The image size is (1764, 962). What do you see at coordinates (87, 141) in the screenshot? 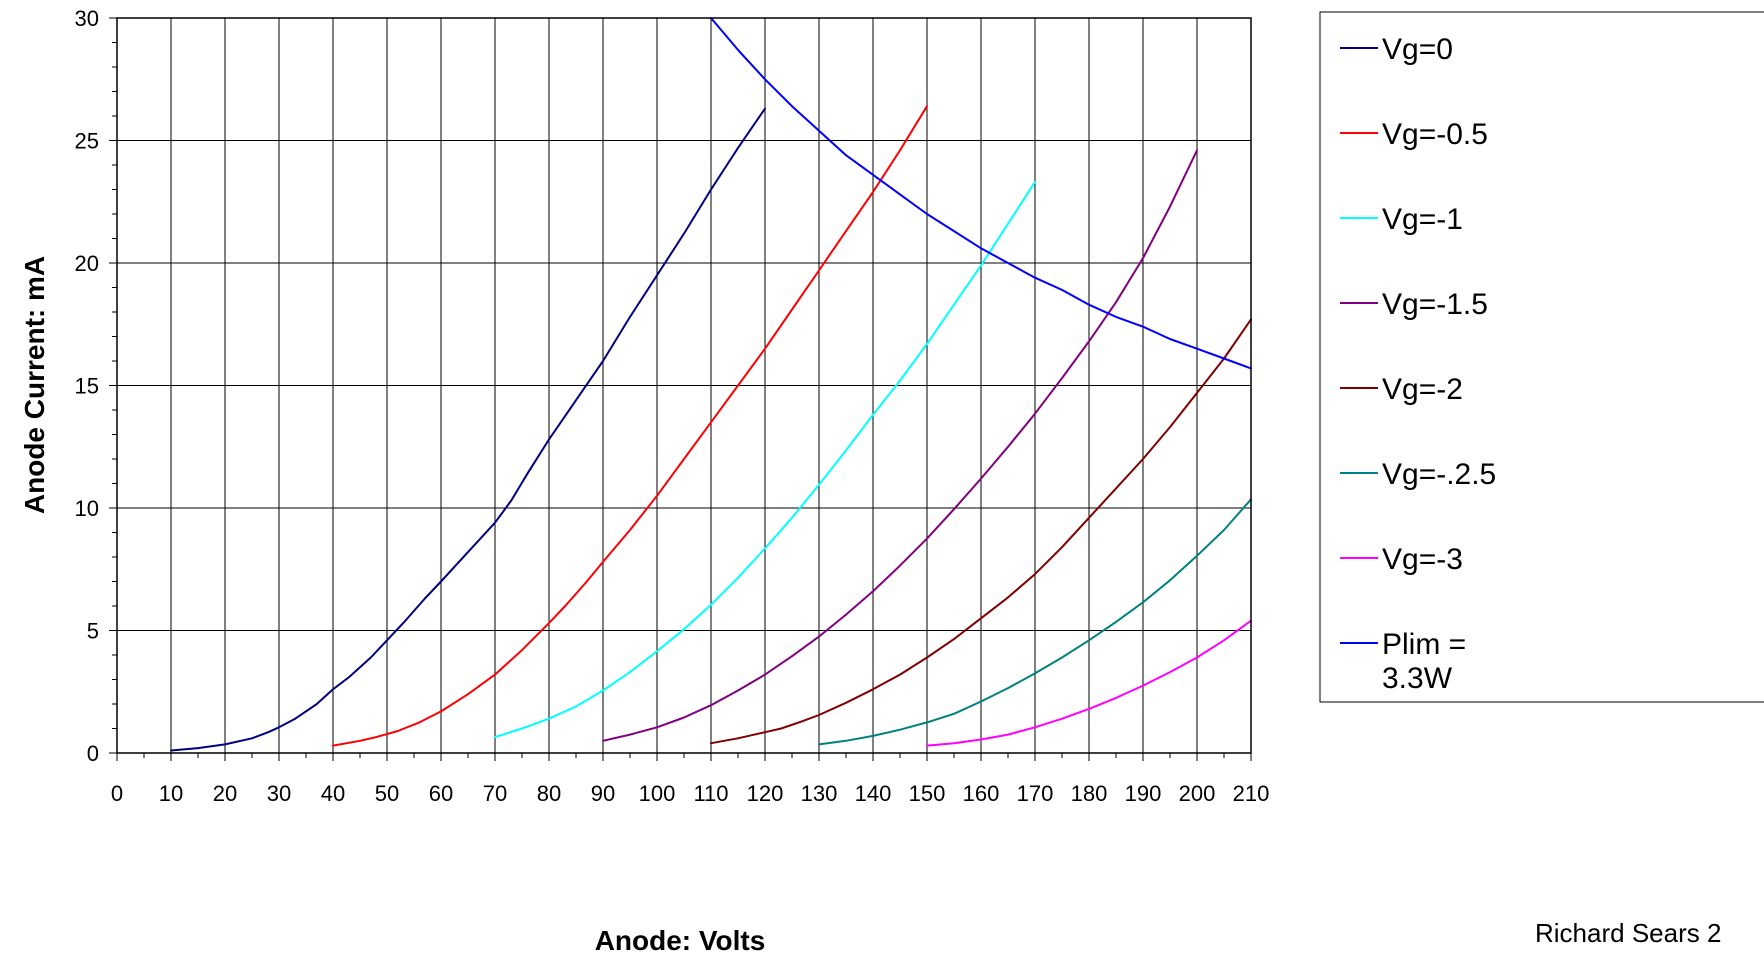
I see `y-tick-label: 25` at bounding box center [87, 141].